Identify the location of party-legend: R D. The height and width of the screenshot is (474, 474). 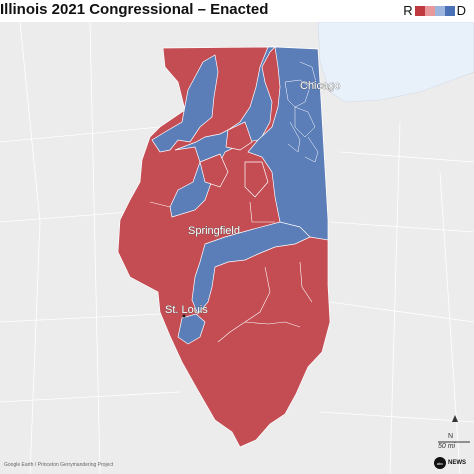
(434, 11).